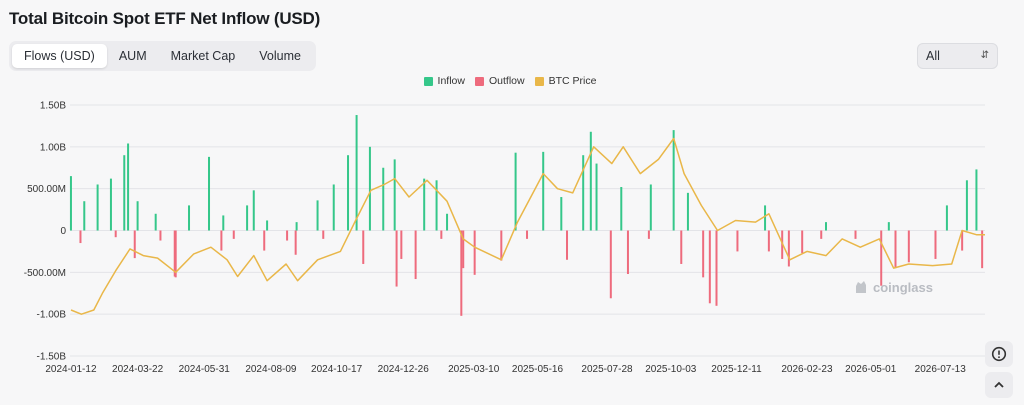  Describe the element at coordinates (63, 231) in the screenshot. I see `y-tick-label: 0` at that location.